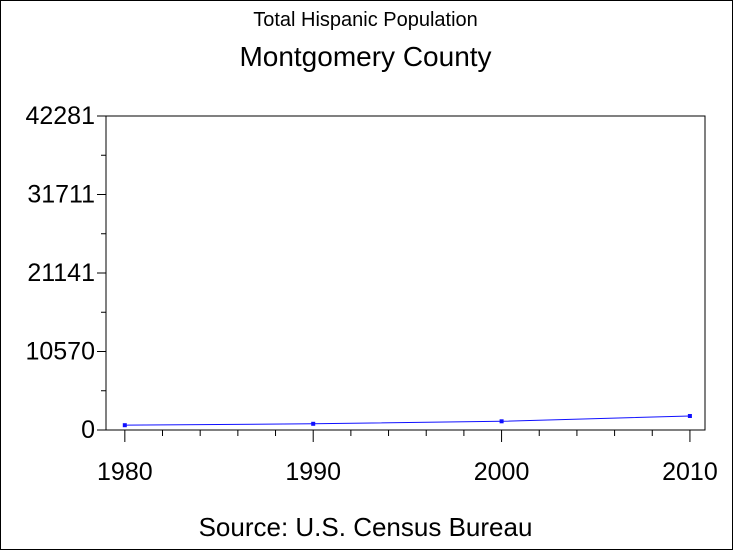 This screenshot has width=733, height=550. What do you see at coordinates (61, 273) in the screenshot?
I see `y-tick-label: 21141` at bounding box center [61, 273].